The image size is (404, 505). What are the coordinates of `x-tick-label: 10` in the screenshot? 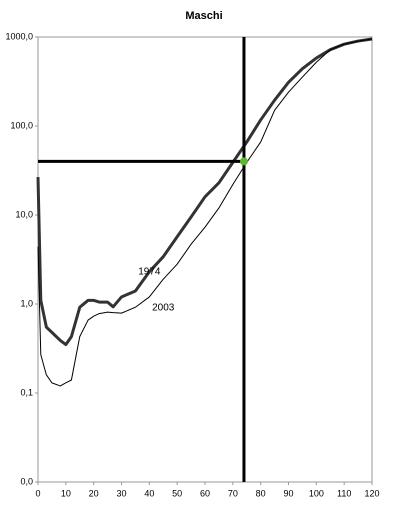 It's located at (66, 493).